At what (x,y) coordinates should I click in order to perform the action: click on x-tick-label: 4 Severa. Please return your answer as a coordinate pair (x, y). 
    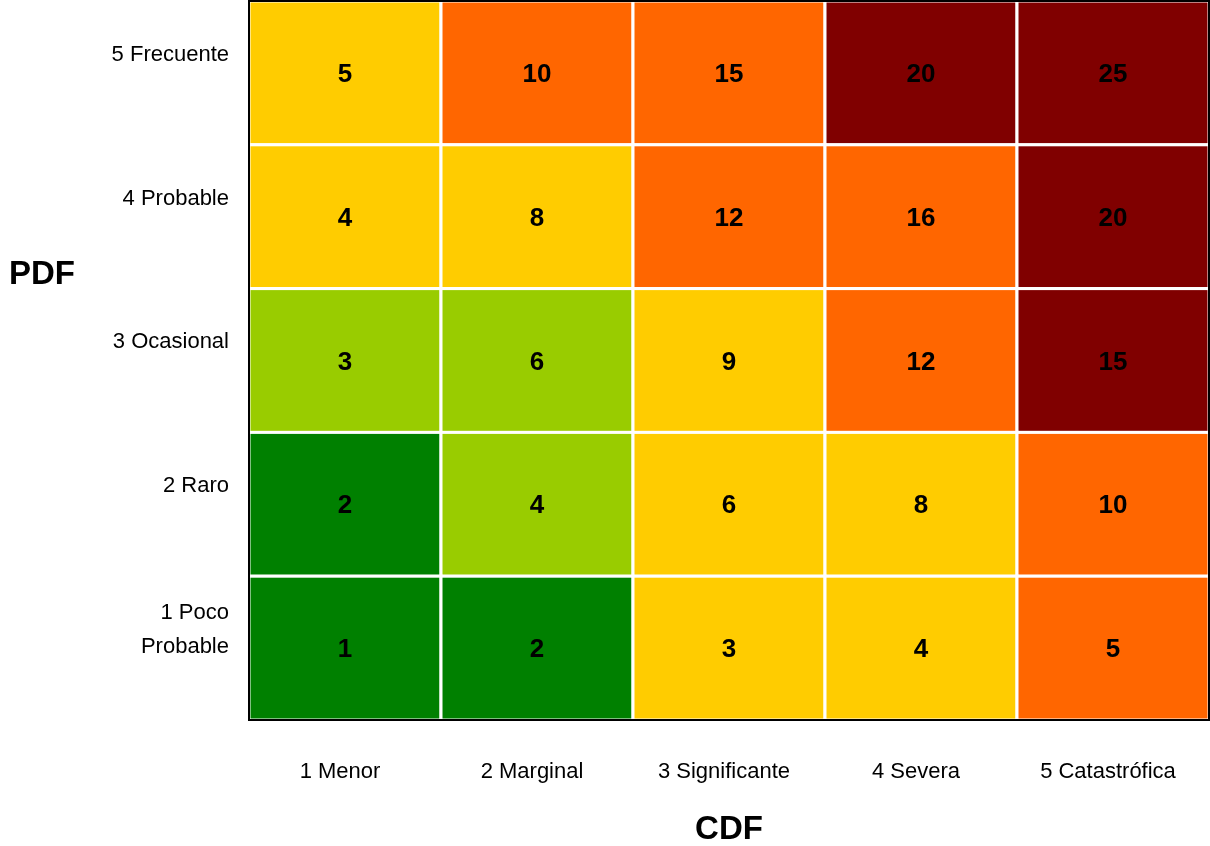
    Looking at the image, I should click on (916, 770).